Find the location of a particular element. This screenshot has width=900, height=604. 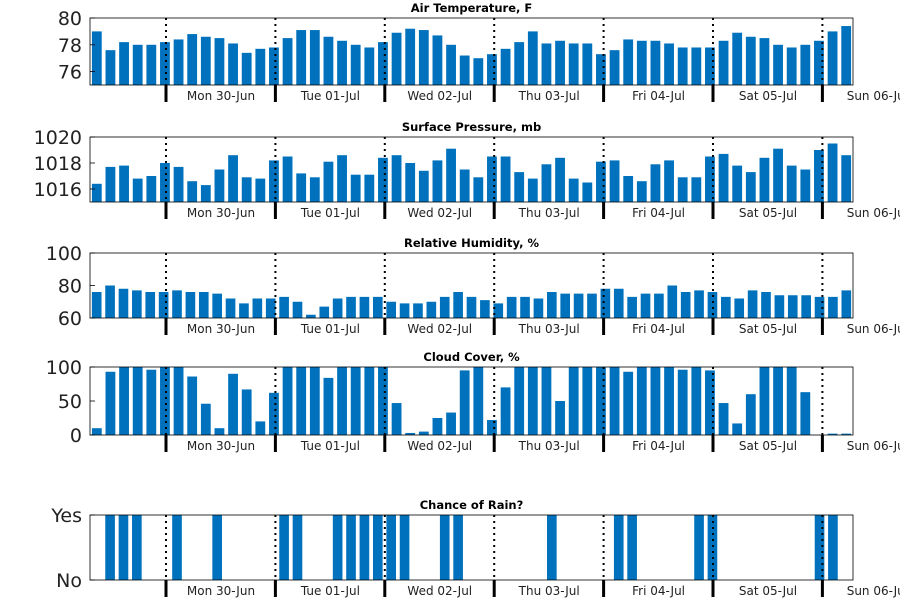

y-tick-label: 80 is located at coordinates (70, 19).